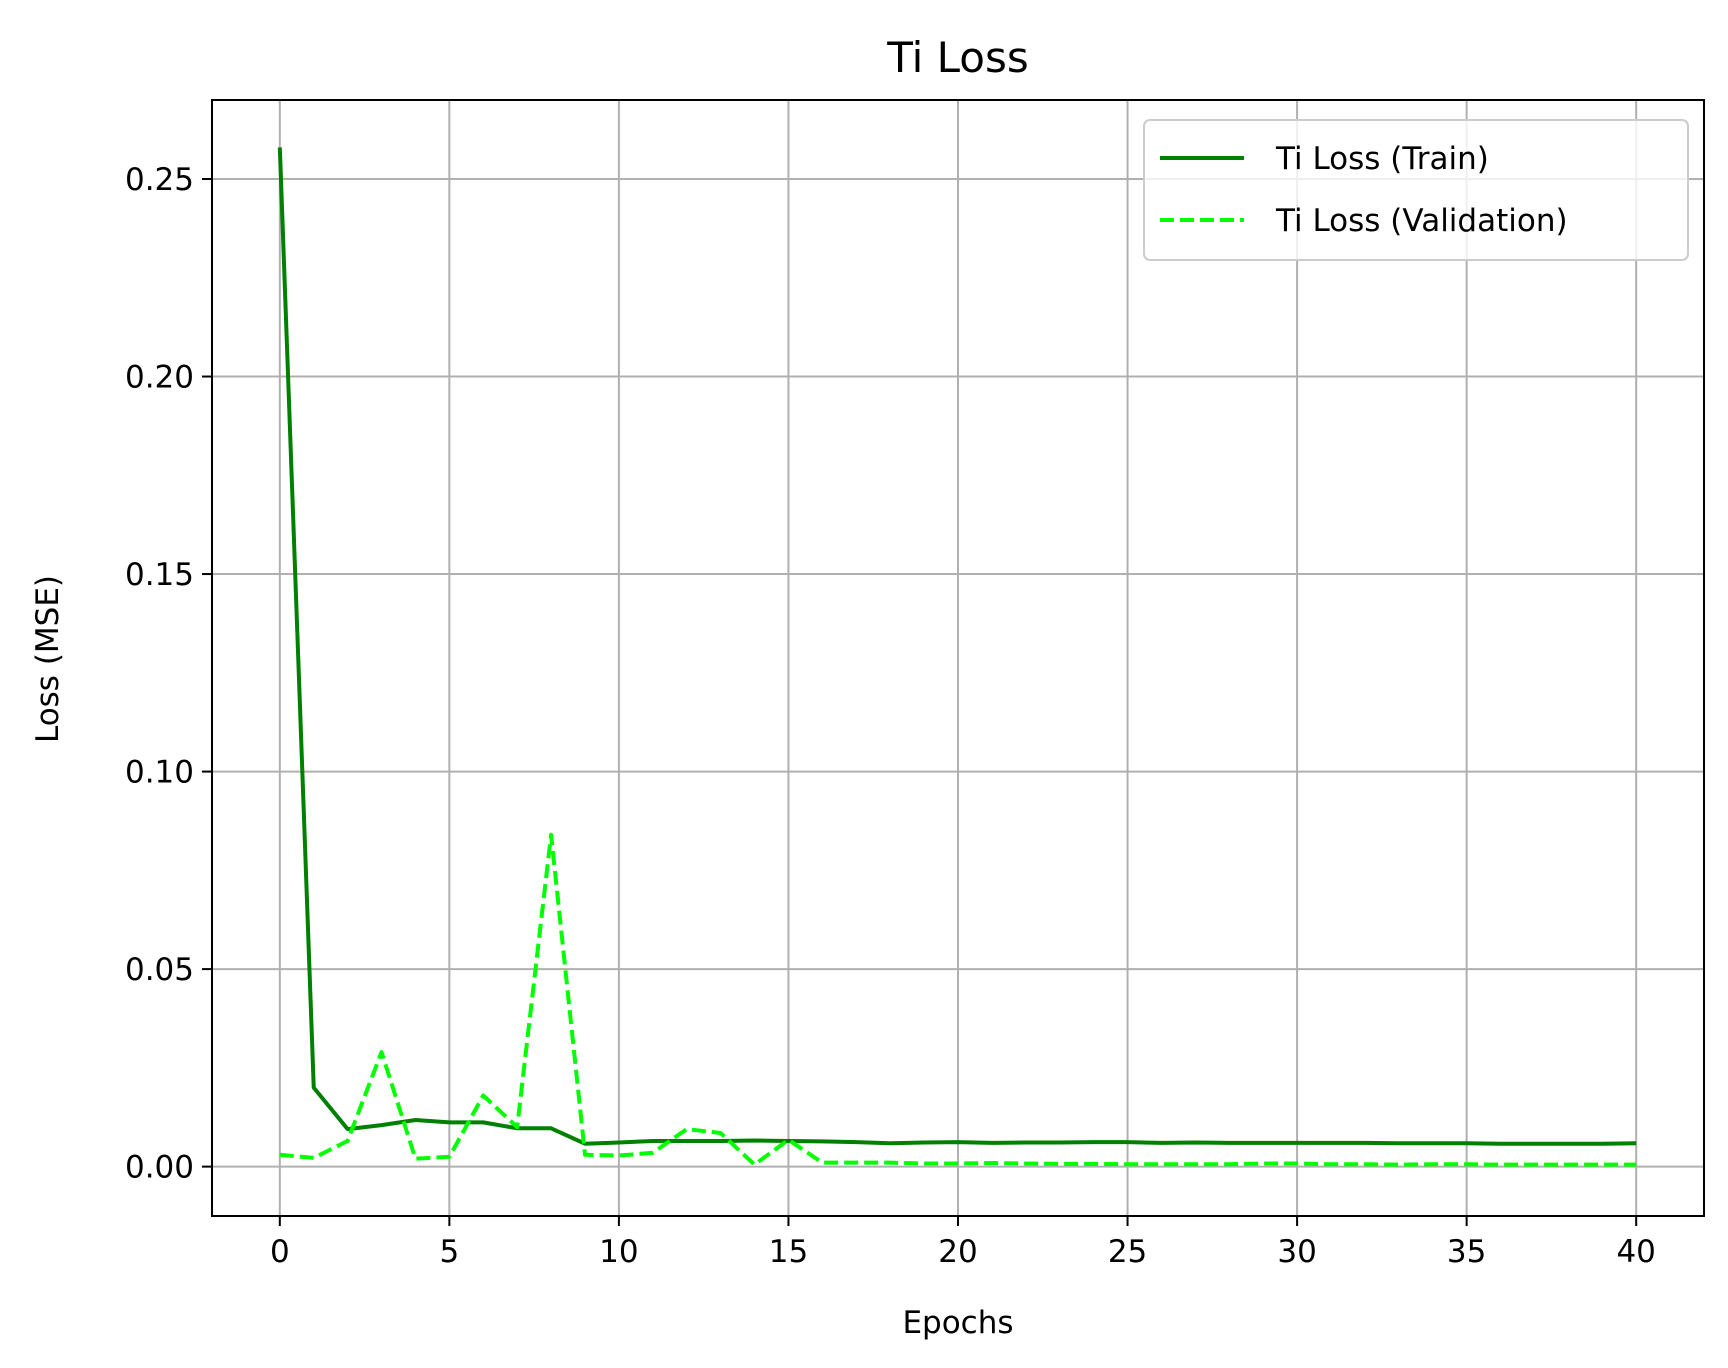 The image size is (1728, 1368). I want to click on x-tick-label: 5, so click(449, 1252).